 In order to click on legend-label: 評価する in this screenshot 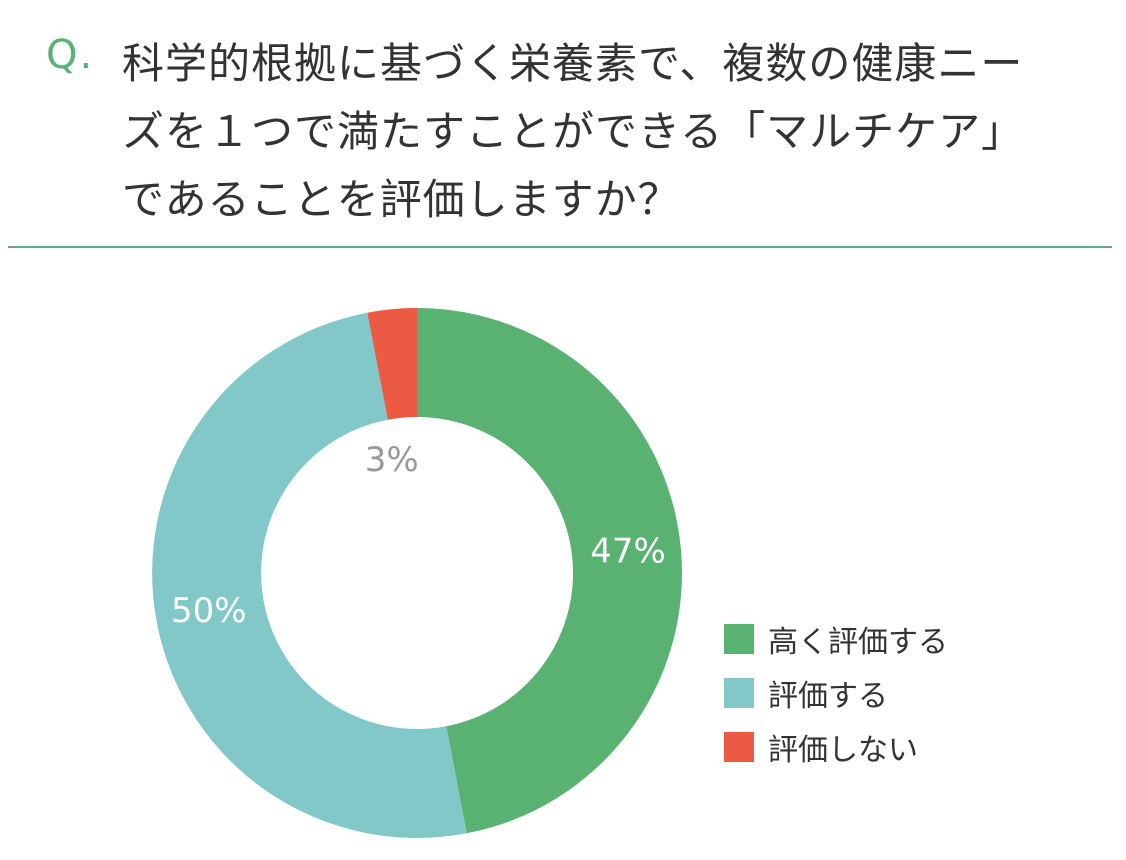, I will do `click(828, 696)`.